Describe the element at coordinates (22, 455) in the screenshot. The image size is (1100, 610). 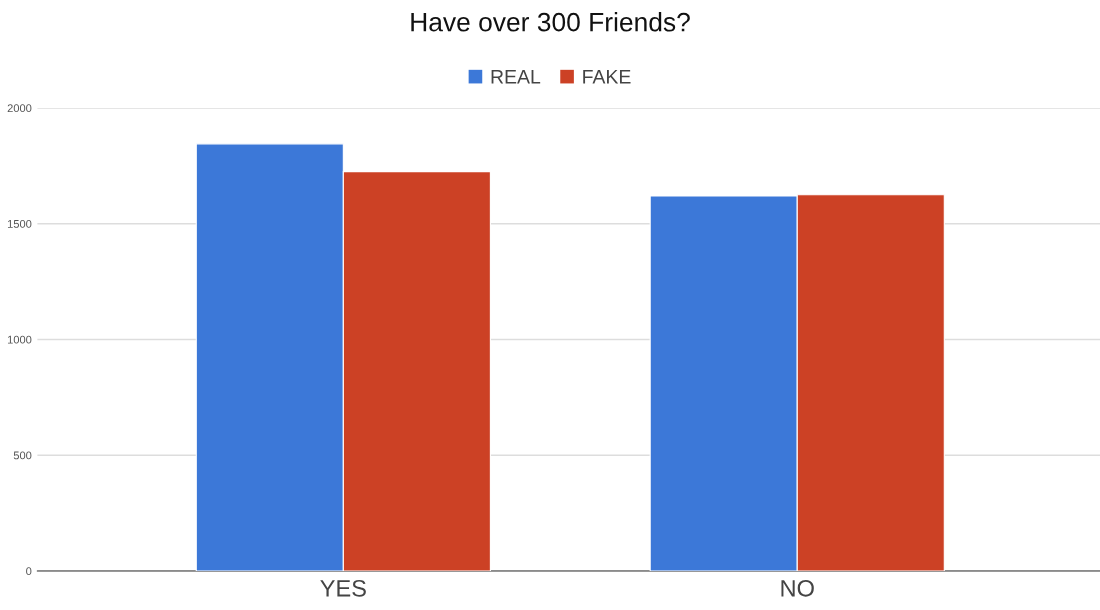
I see `y-tick-label: 500` at that location.